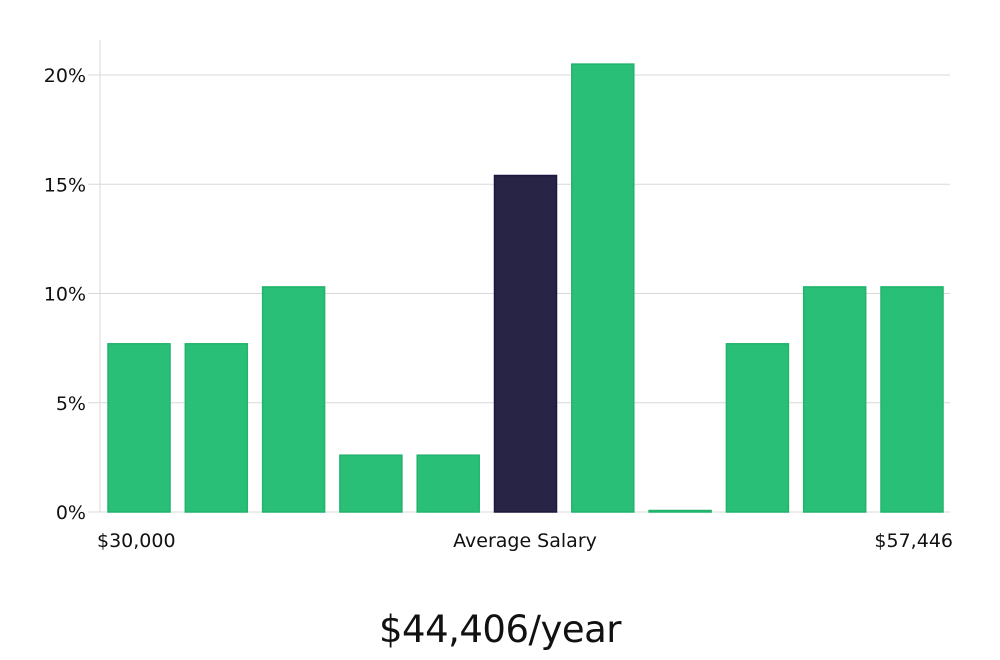 The image size is (1000, 660). What do you see at coordinates (525, 541) in the screenshot?
I see `x-center-label: Average Salary` at bounding box center [525, 541].